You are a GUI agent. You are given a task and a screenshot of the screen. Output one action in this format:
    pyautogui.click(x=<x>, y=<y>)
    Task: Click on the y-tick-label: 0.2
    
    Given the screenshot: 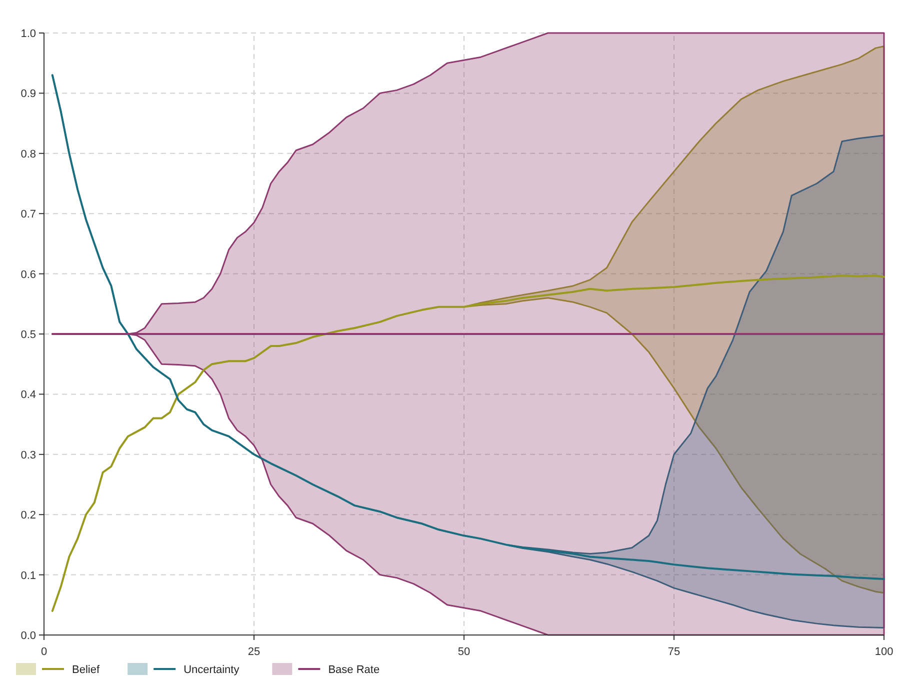 What is the action you would take?
    pyautogui.click(x=28, y=516)
    